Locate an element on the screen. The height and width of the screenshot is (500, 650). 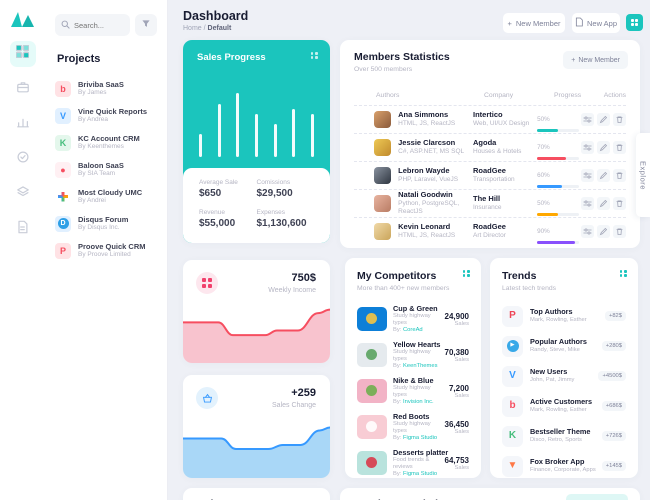
trend-logo-pinterest: P is located at coordinates (512, 316).